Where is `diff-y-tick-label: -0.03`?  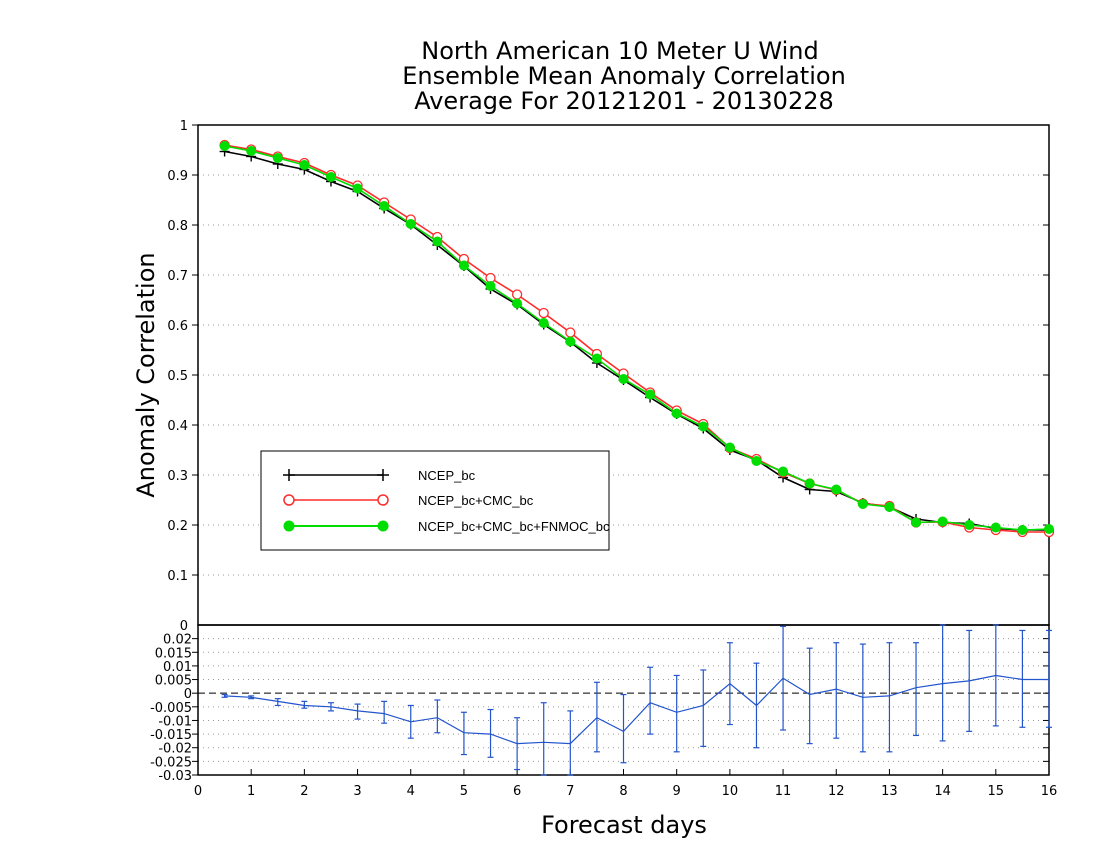
diff-y-tick-label: -0.03 is located at coordinates (175, 776).